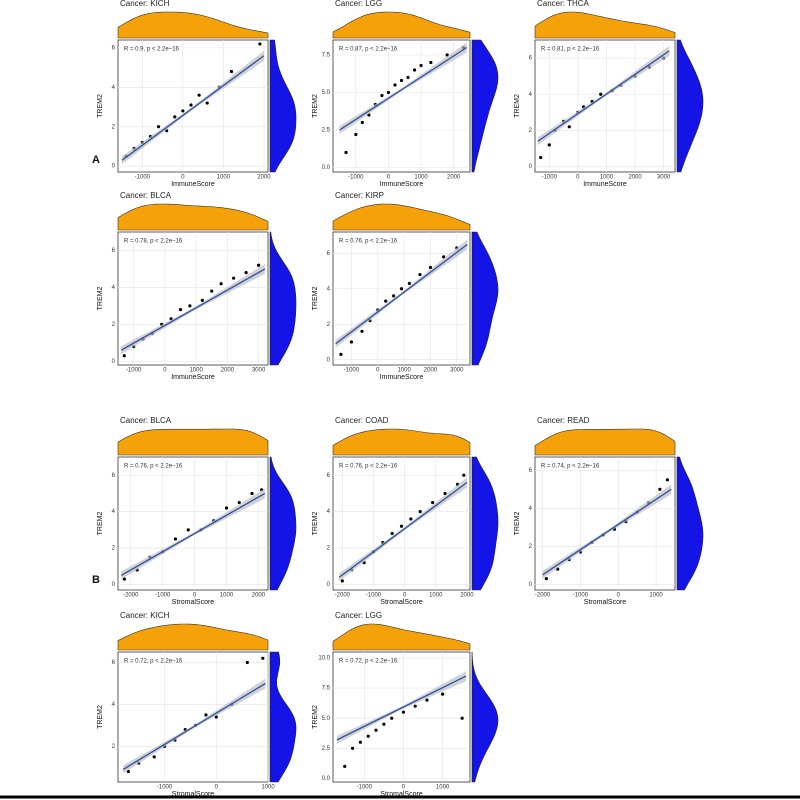 This screenshot has width=800, height=800. Describe the element at coordinates (570, 50) in the screenshot. I see `stat-annotation: R = 0.81, p < 2.2e−16` at that location.